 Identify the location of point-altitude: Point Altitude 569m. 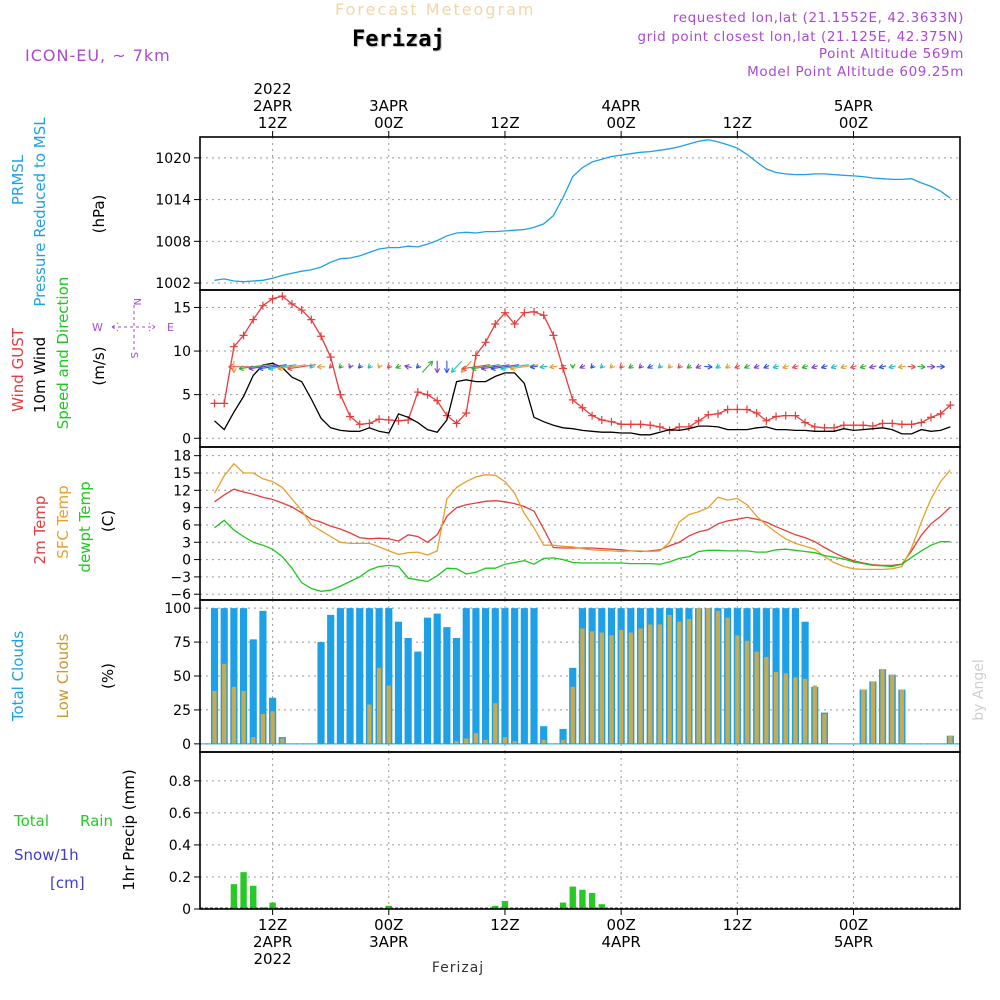
(891, 54).